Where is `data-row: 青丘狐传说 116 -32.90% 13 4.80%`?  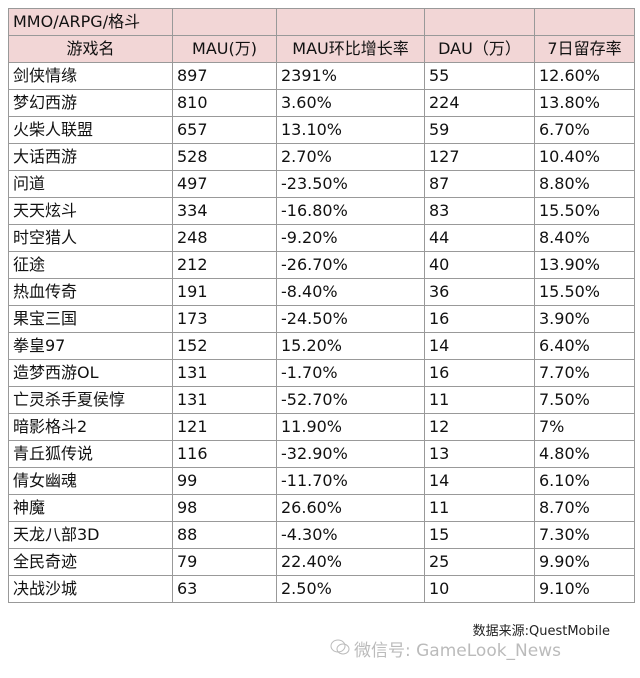 data-row: 青丘狐传说 116 -32.90% 13 4.80% is located at coordinates (321, 454).